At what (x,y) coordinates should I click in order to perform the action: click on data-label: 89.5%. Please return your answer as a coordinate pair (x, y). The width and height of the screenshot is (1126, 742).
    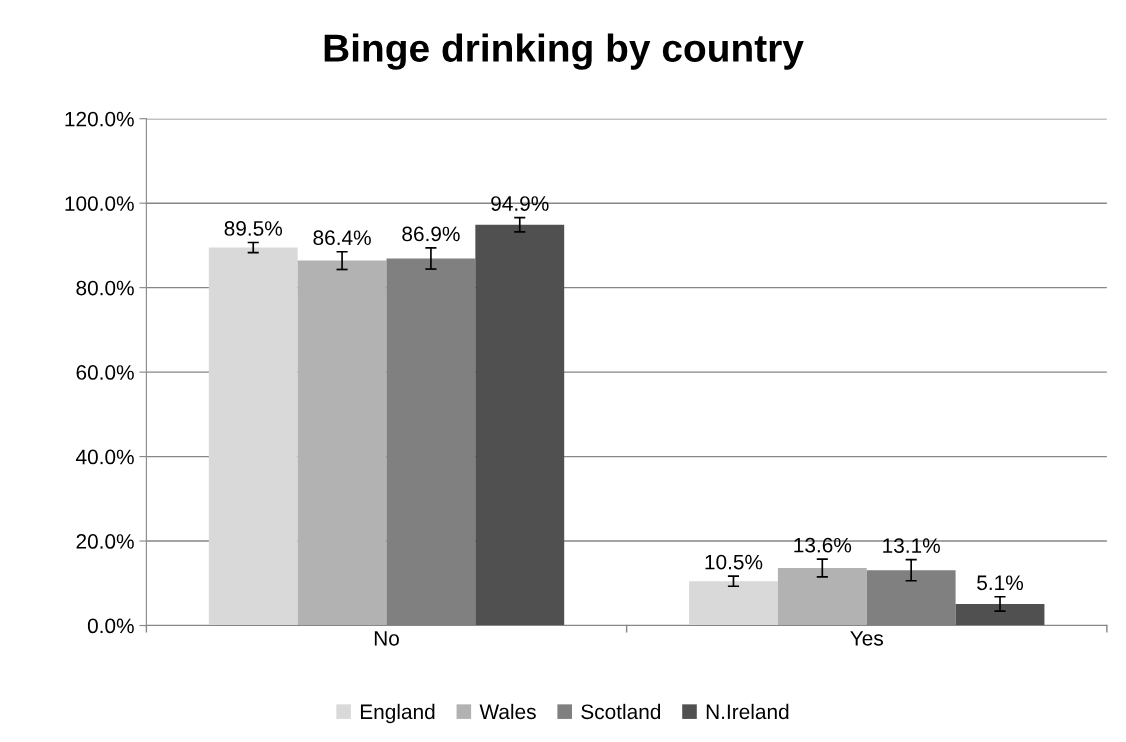
    Looking at the image, I should click on (253, 228).